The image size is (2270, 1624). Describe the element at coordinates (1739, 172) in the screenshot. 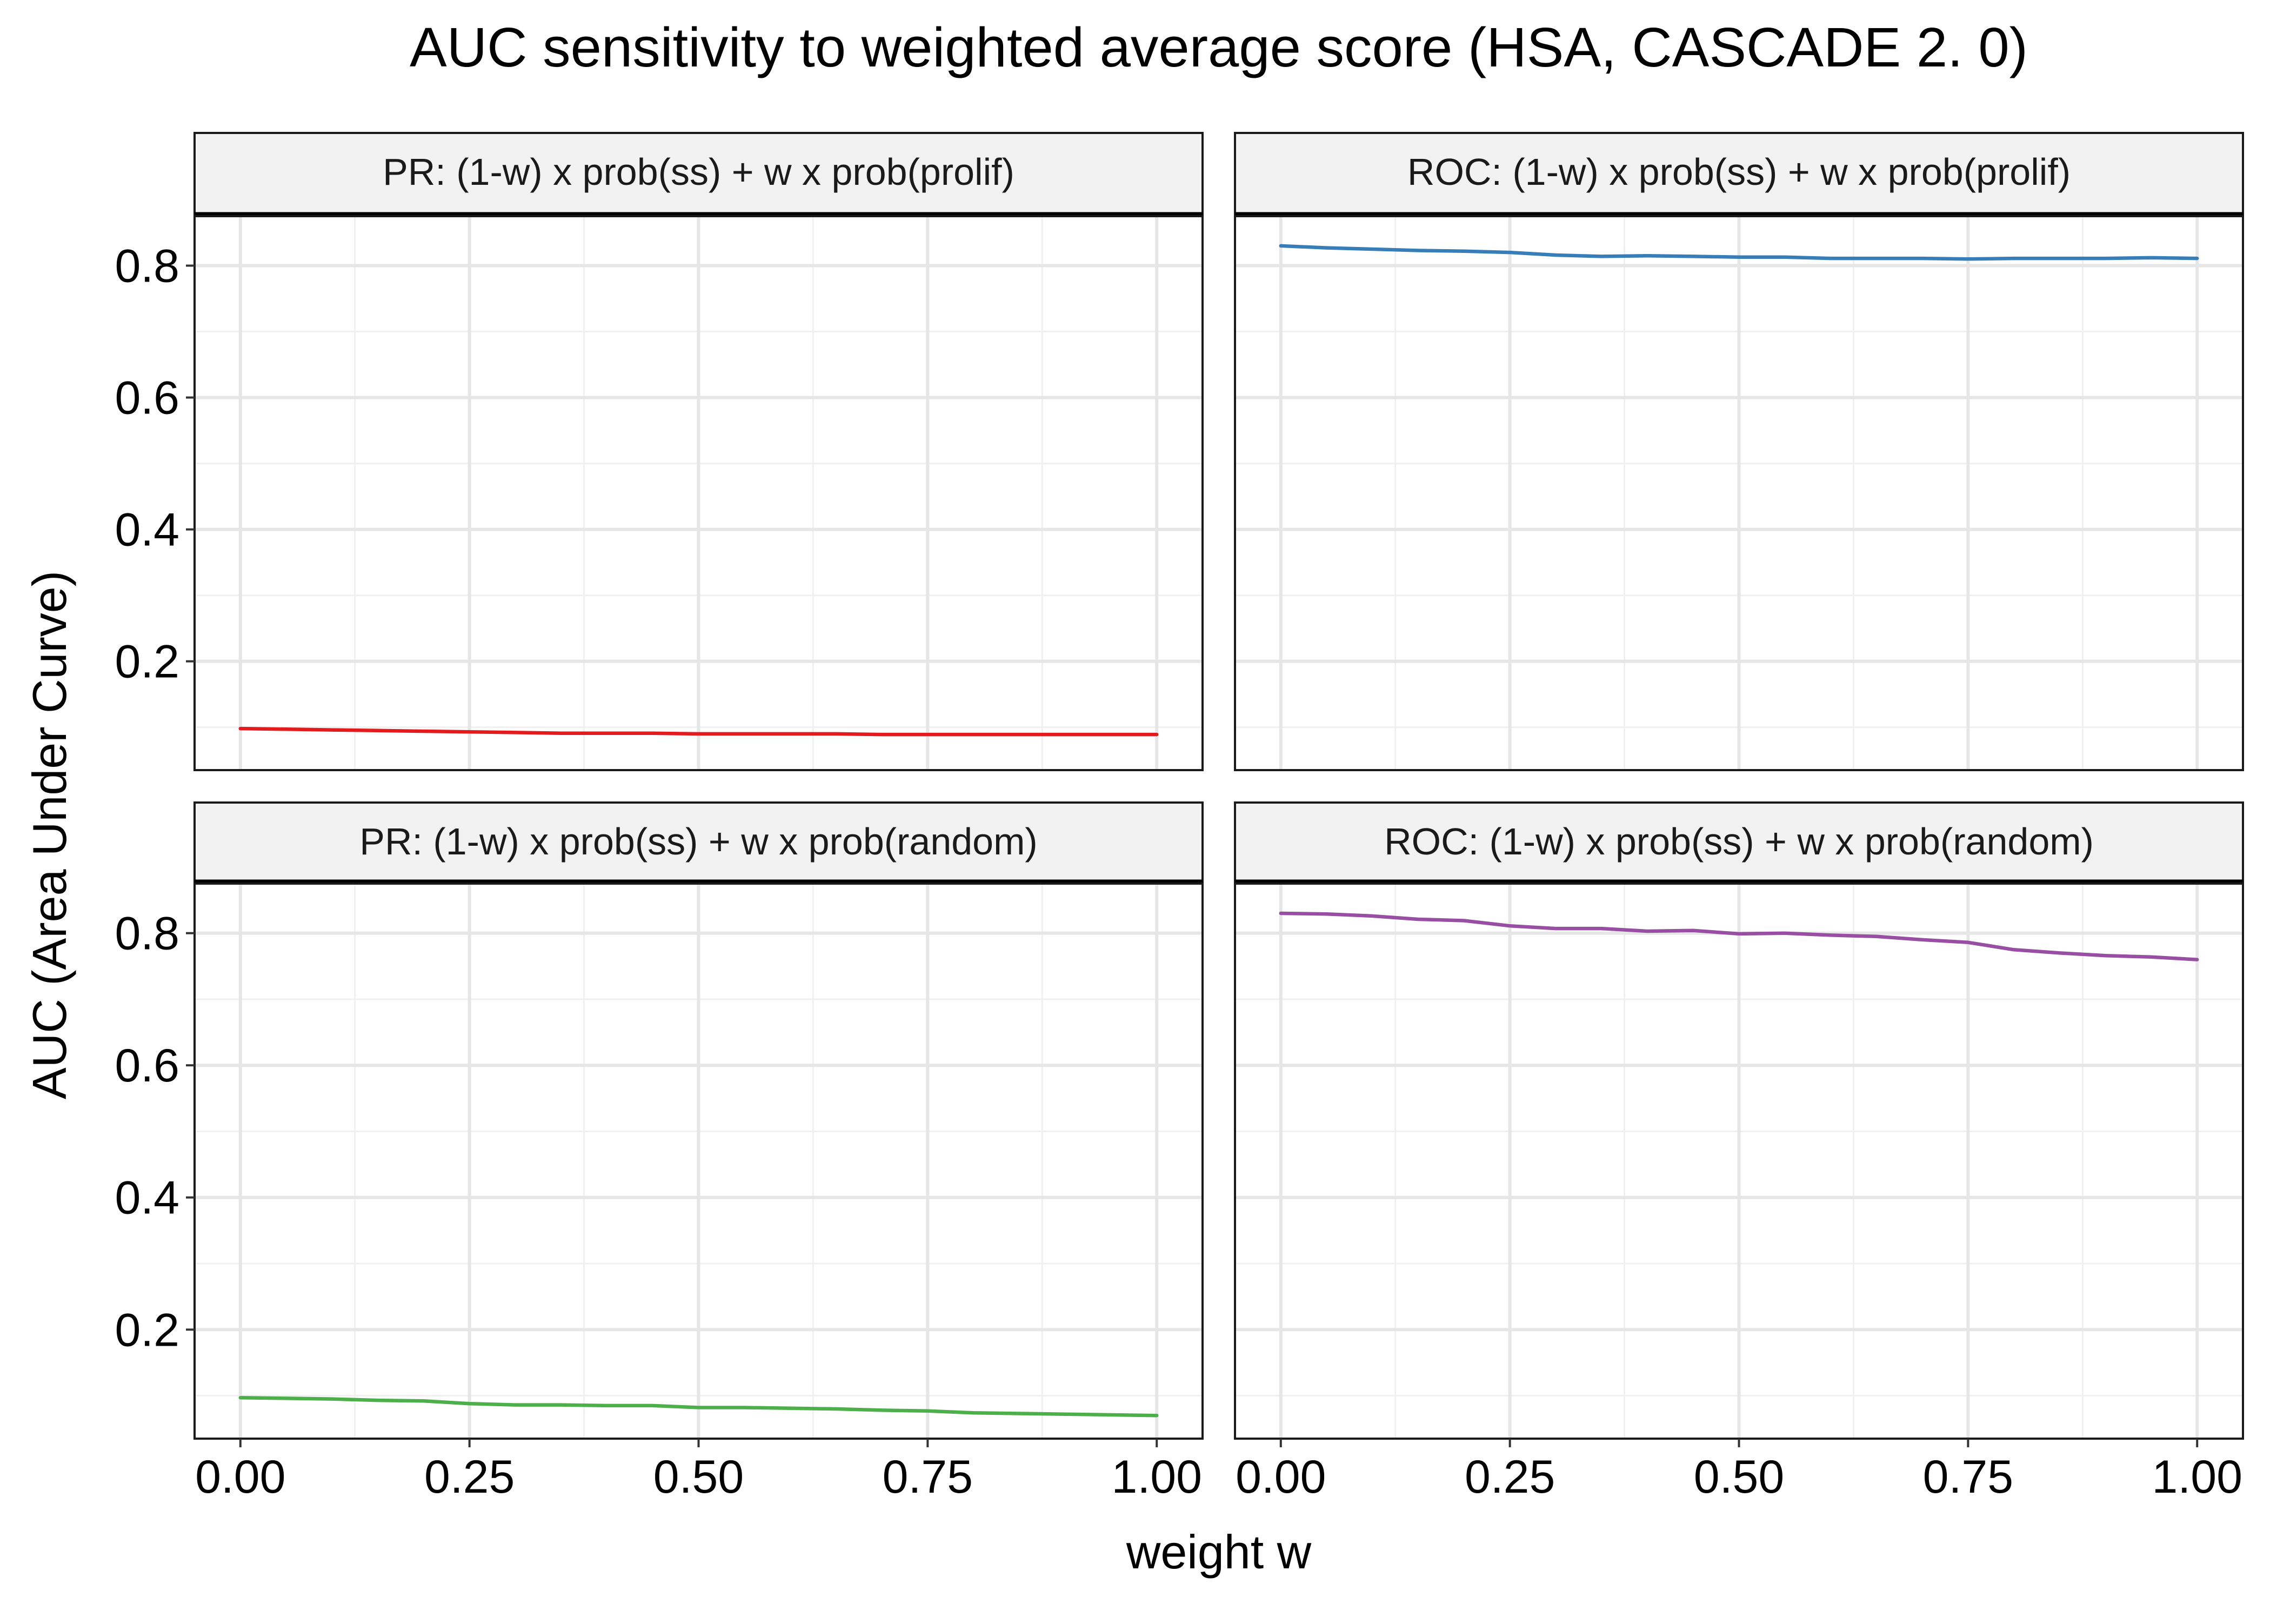

I see `strip-label: ROC: (1-w) x prob(ss) + w x prob(prolif)` at that location.